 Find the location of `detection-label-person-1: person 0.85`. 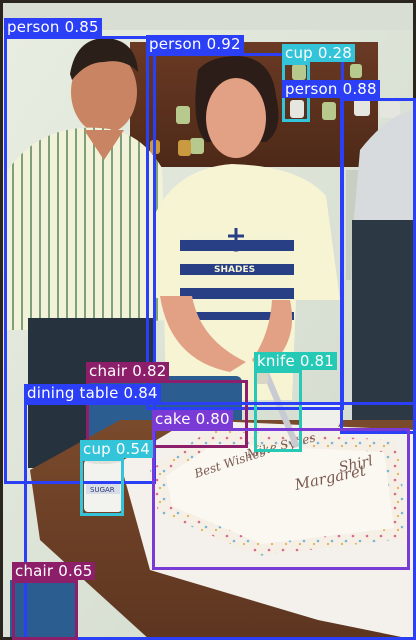

detection-label-person-1: person 0.85 is located at coordinates (53, 27).